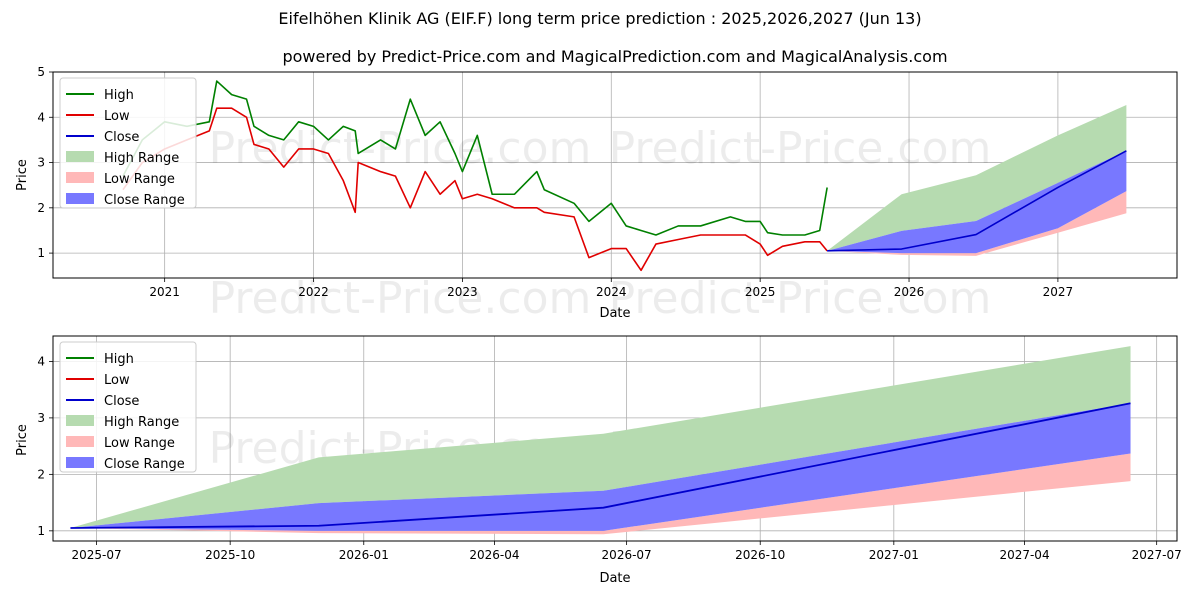 The image size is (1200, 600). I want to click on top-ylabel: Price, so click(22, 175).